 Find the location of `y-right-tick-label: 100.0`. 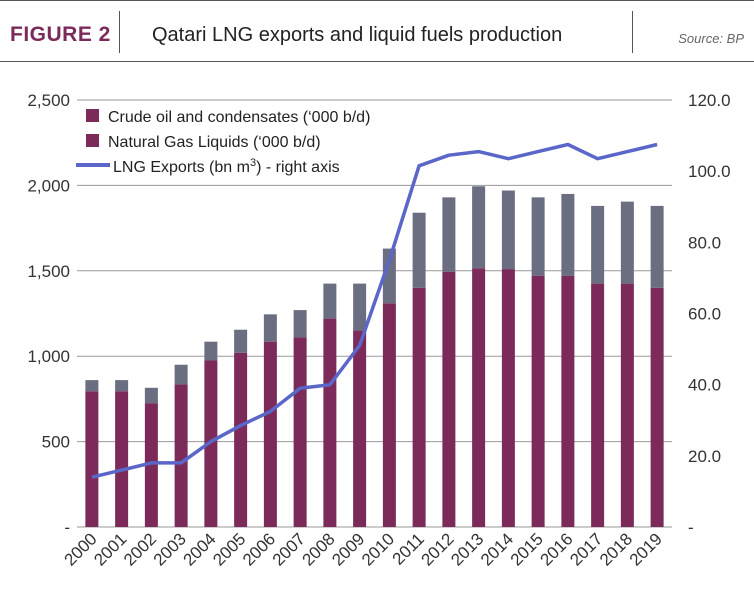

y-right-tick-label: 100.0 is located at coordinates (709, 171).